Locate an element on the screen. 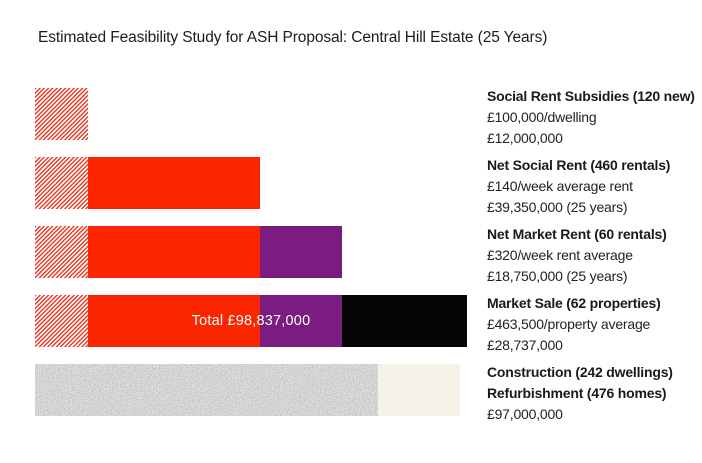 The image size is (702, 463). label-title: Net Market Rent (60 rentals) is located at coordinates (577, 234).